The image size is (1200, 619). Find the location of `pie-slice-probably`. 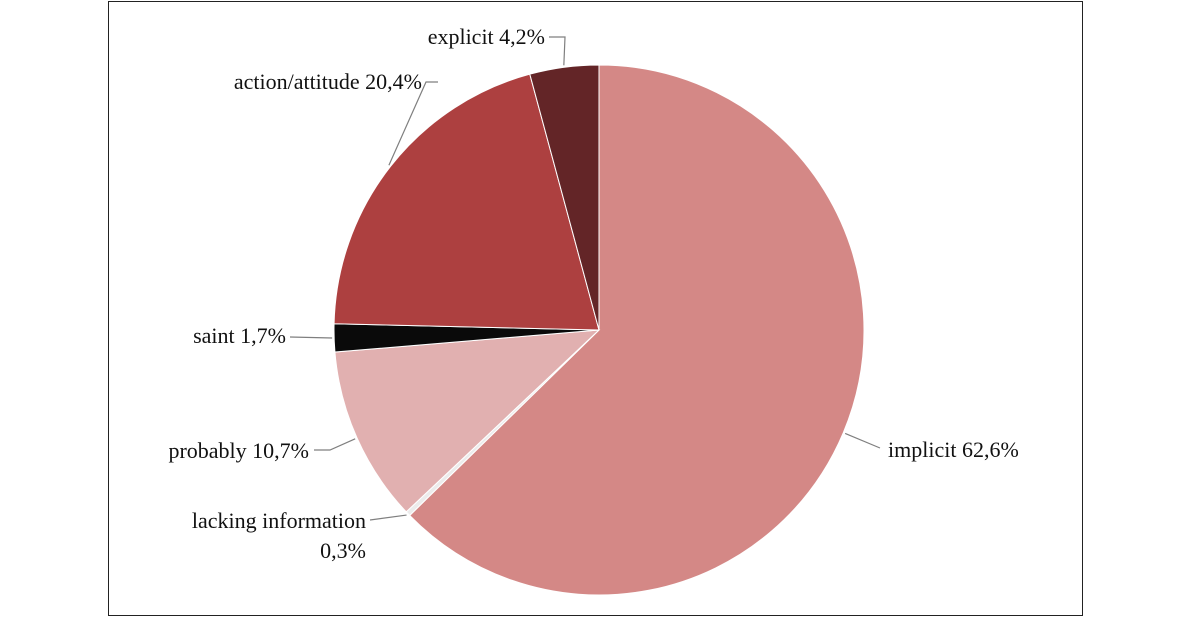

pie-slice-probably is located at coordinates (467, 421).